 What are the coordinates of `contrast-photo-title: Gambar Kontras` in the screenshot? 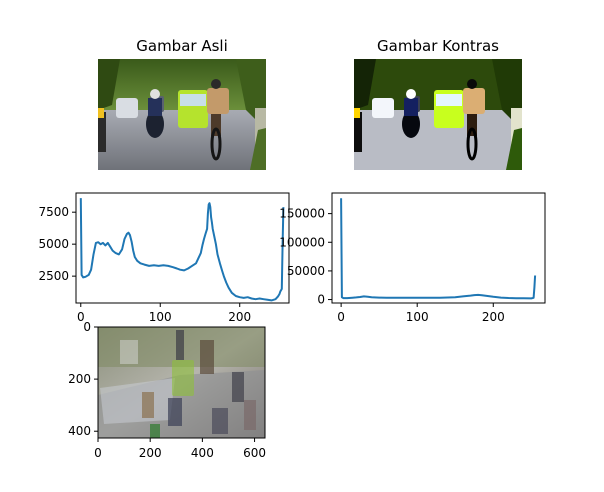 It's located at (438, 46).